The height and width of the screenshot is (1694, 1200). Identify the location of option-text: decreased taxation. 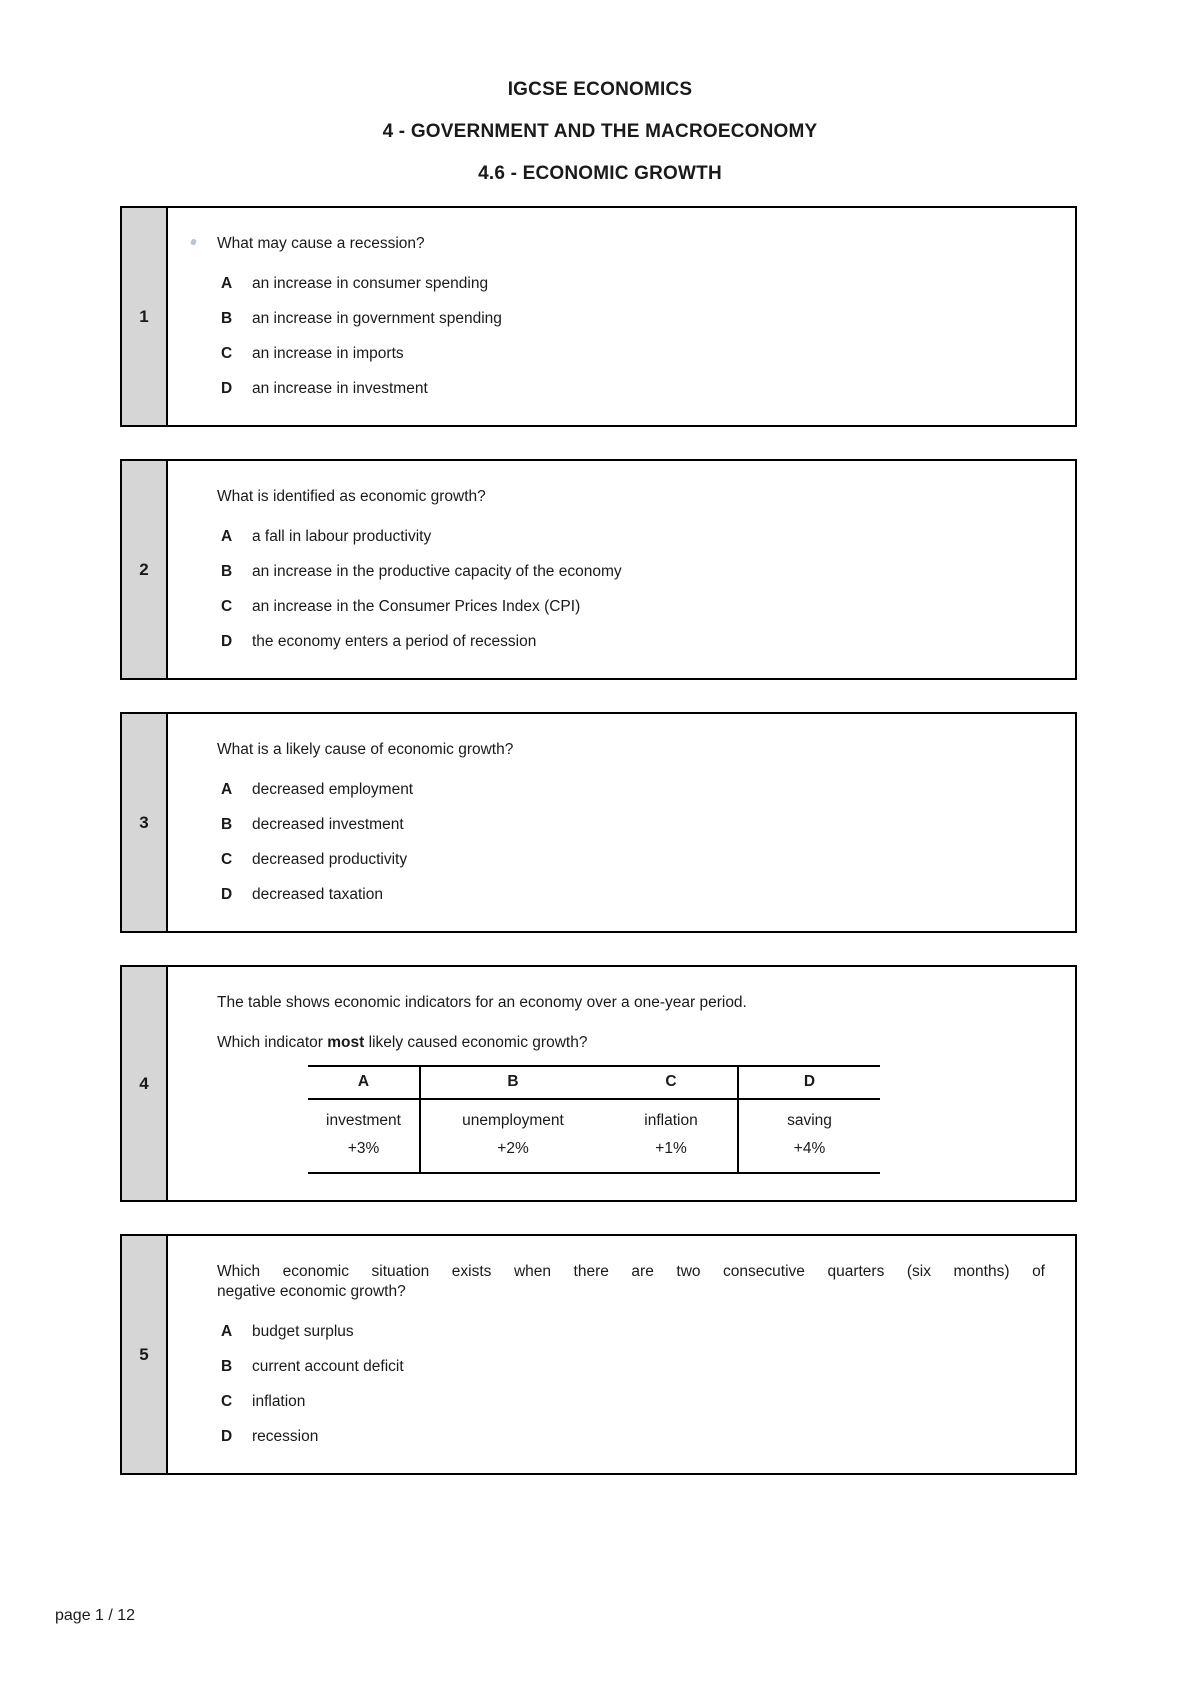
(317, 894).